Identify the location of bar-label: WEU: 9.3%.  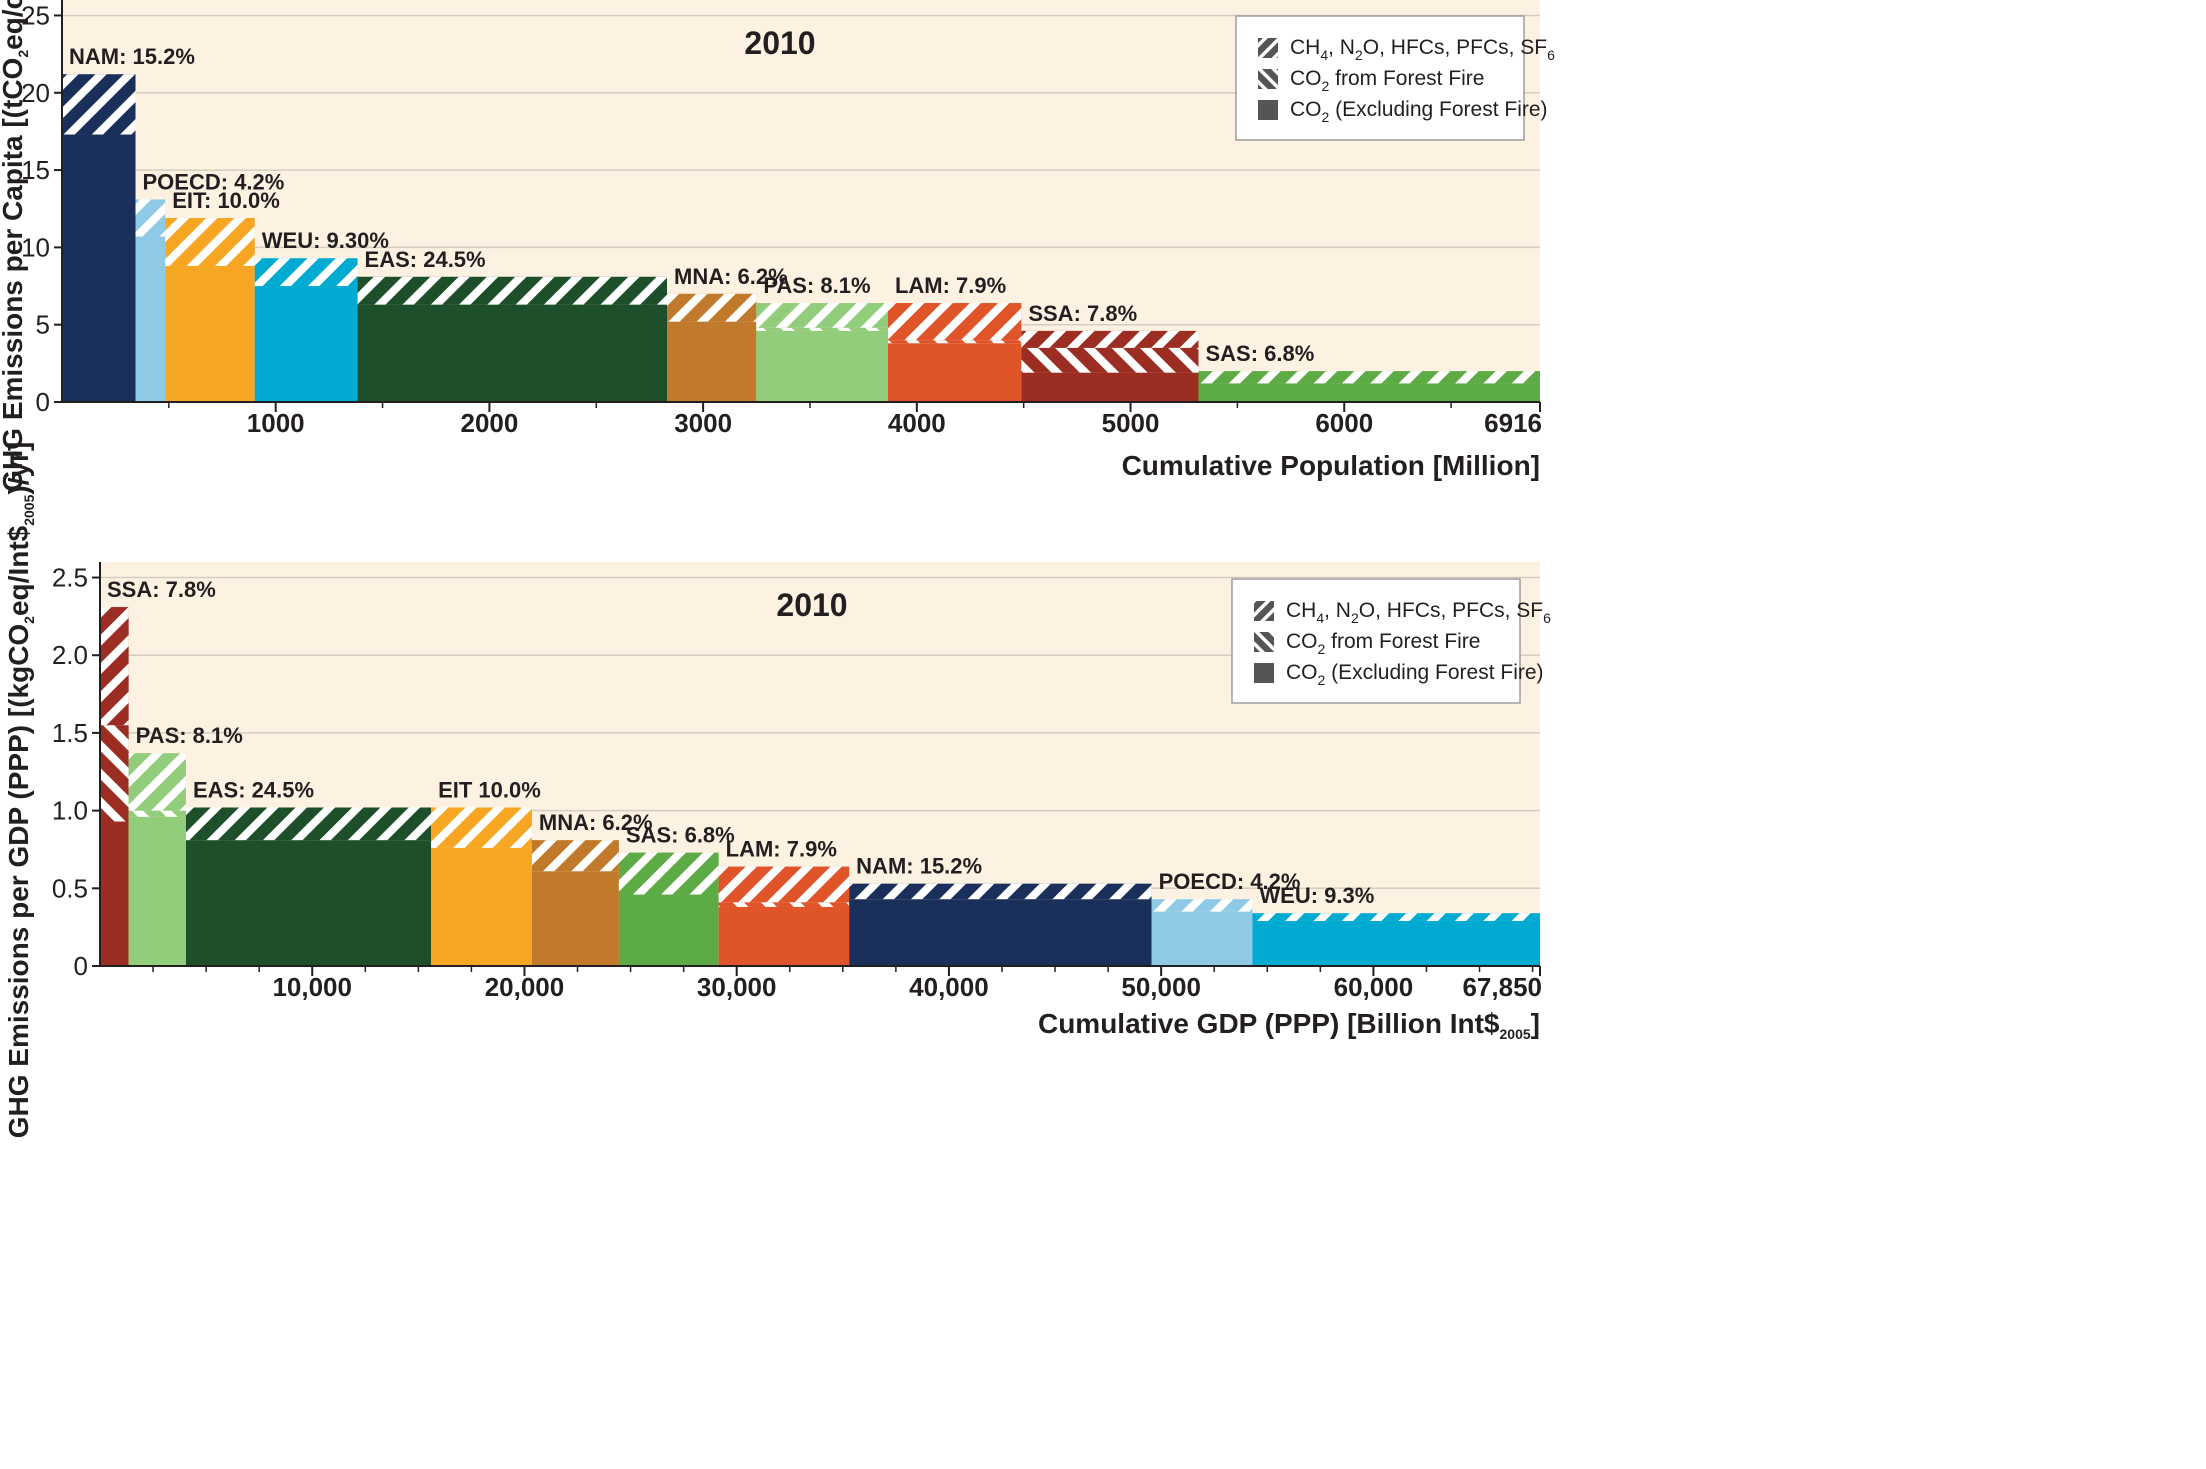
(1316, 895).